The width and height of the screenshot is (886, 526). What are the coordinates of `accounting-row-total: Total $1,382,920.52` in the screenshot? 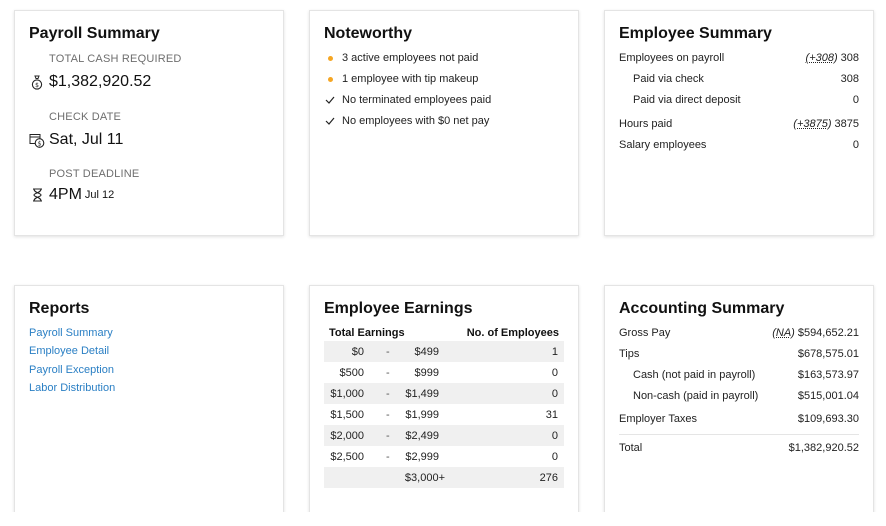 It's located at (739, 448).